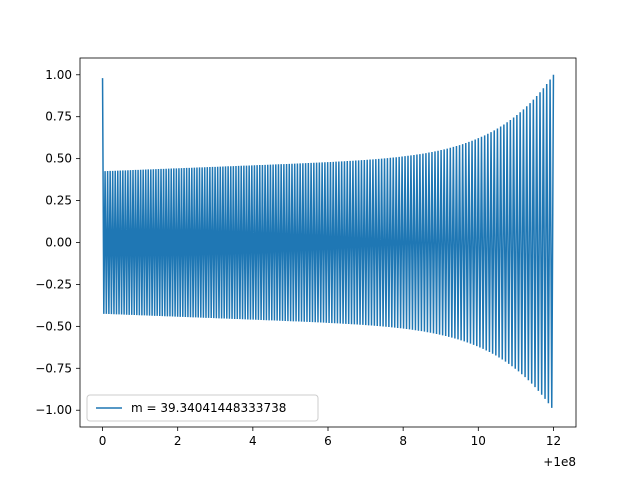 The height and width of the screenshot is (480, 640). I want to click on legend-label: m = 39.34041448333738, so click(208, 408).